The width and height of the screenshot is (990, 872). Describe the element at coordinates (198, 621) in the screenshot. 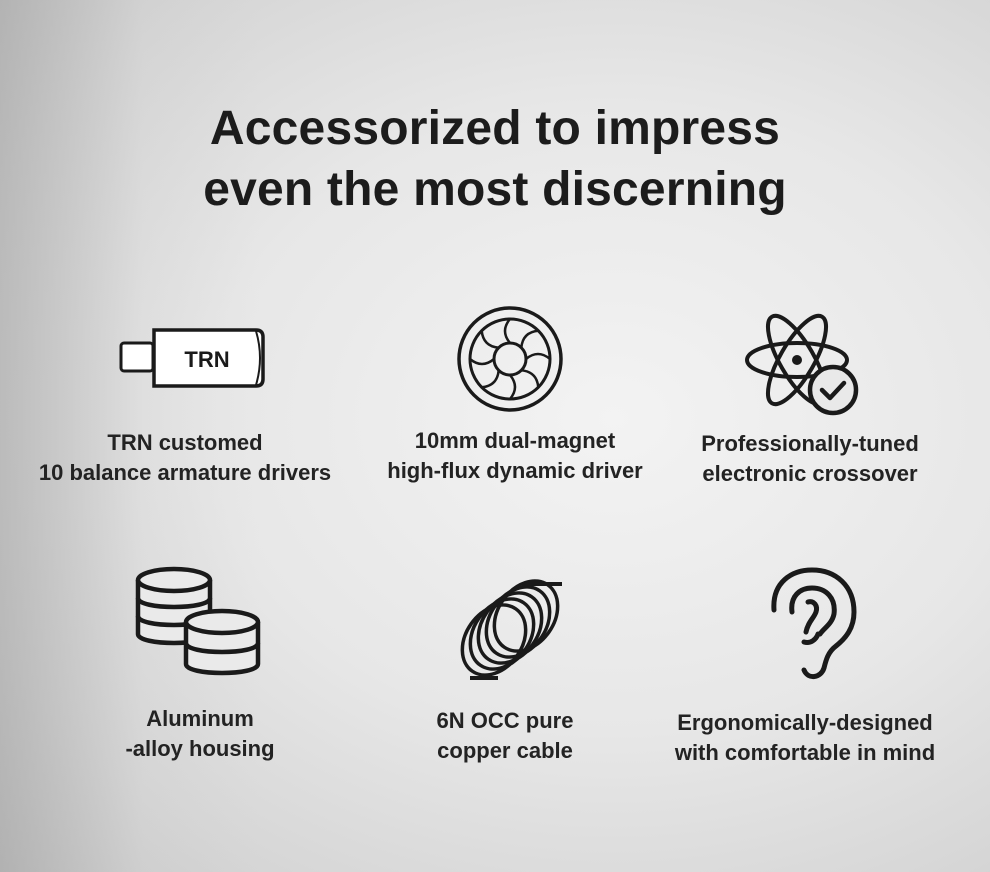

I see `coin-stack-icon` at that location.